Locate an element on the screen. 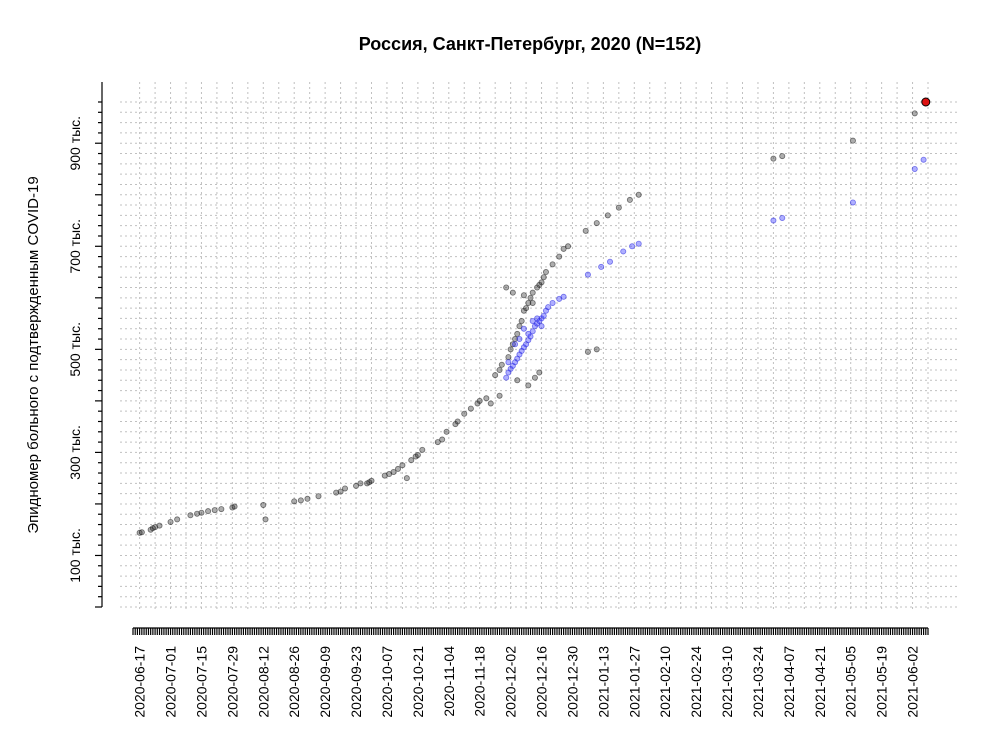 Image resolution: width=1000 pixels, height=750 pixels. y-tick-label: 500 тыс. is located at coordinates (75, 349).